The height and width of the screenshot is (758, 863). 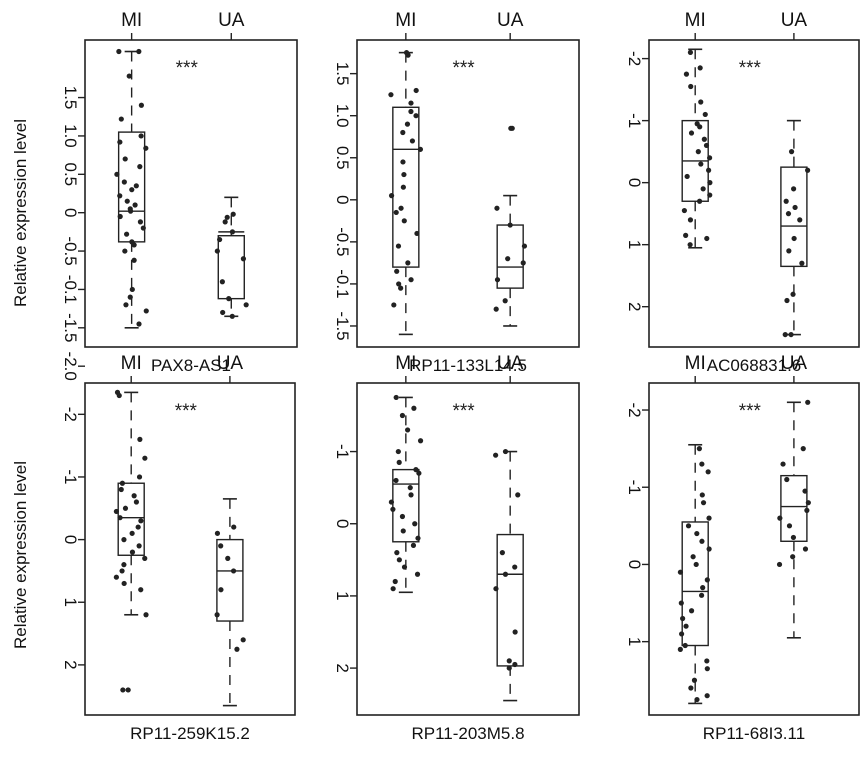 I want to click on panel-title: RP11-68I3.11, so click(x=754, y=733).